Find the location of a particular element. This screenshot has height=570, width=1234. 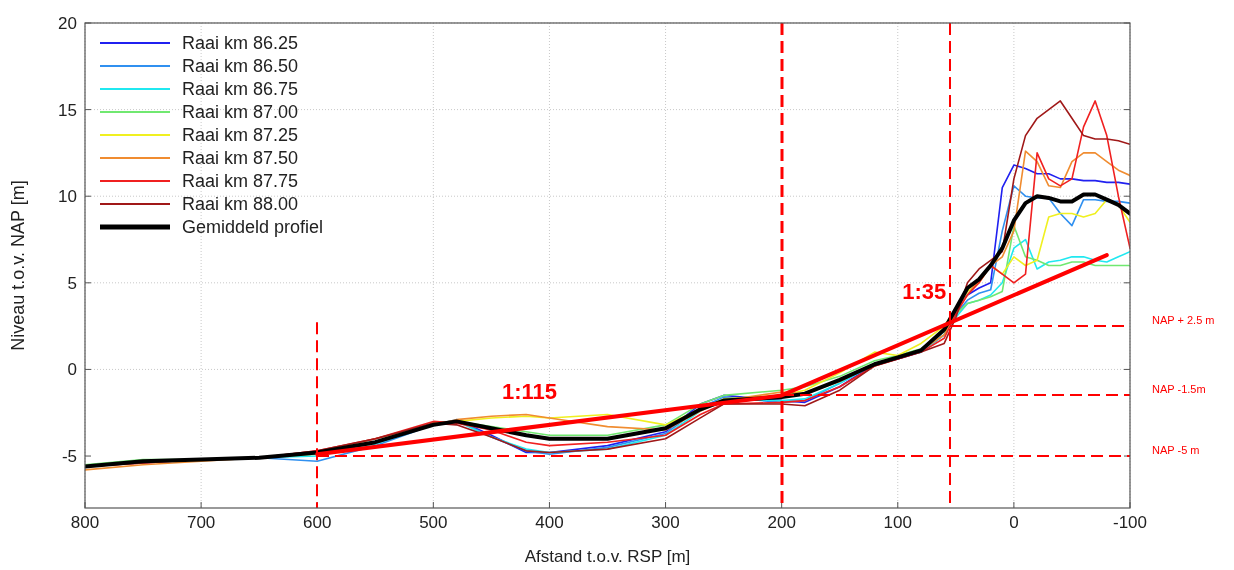

y-tick-label: -5 is located at coordinates (69, 456).